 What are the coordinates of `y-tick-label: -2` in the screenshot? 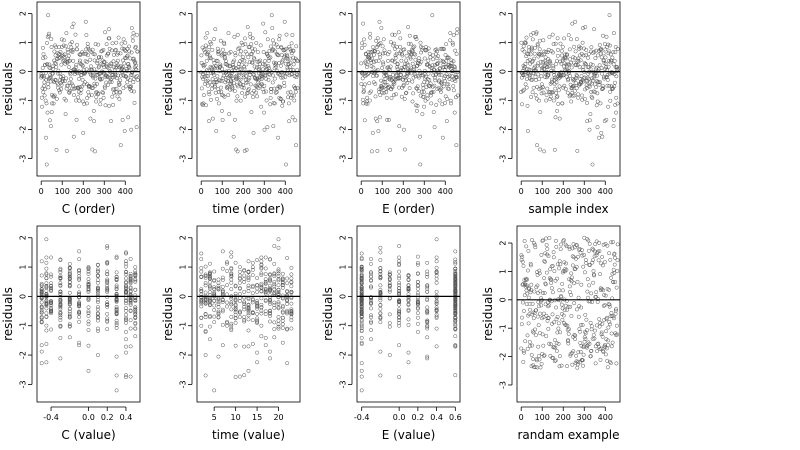 It's located at (503, 357).